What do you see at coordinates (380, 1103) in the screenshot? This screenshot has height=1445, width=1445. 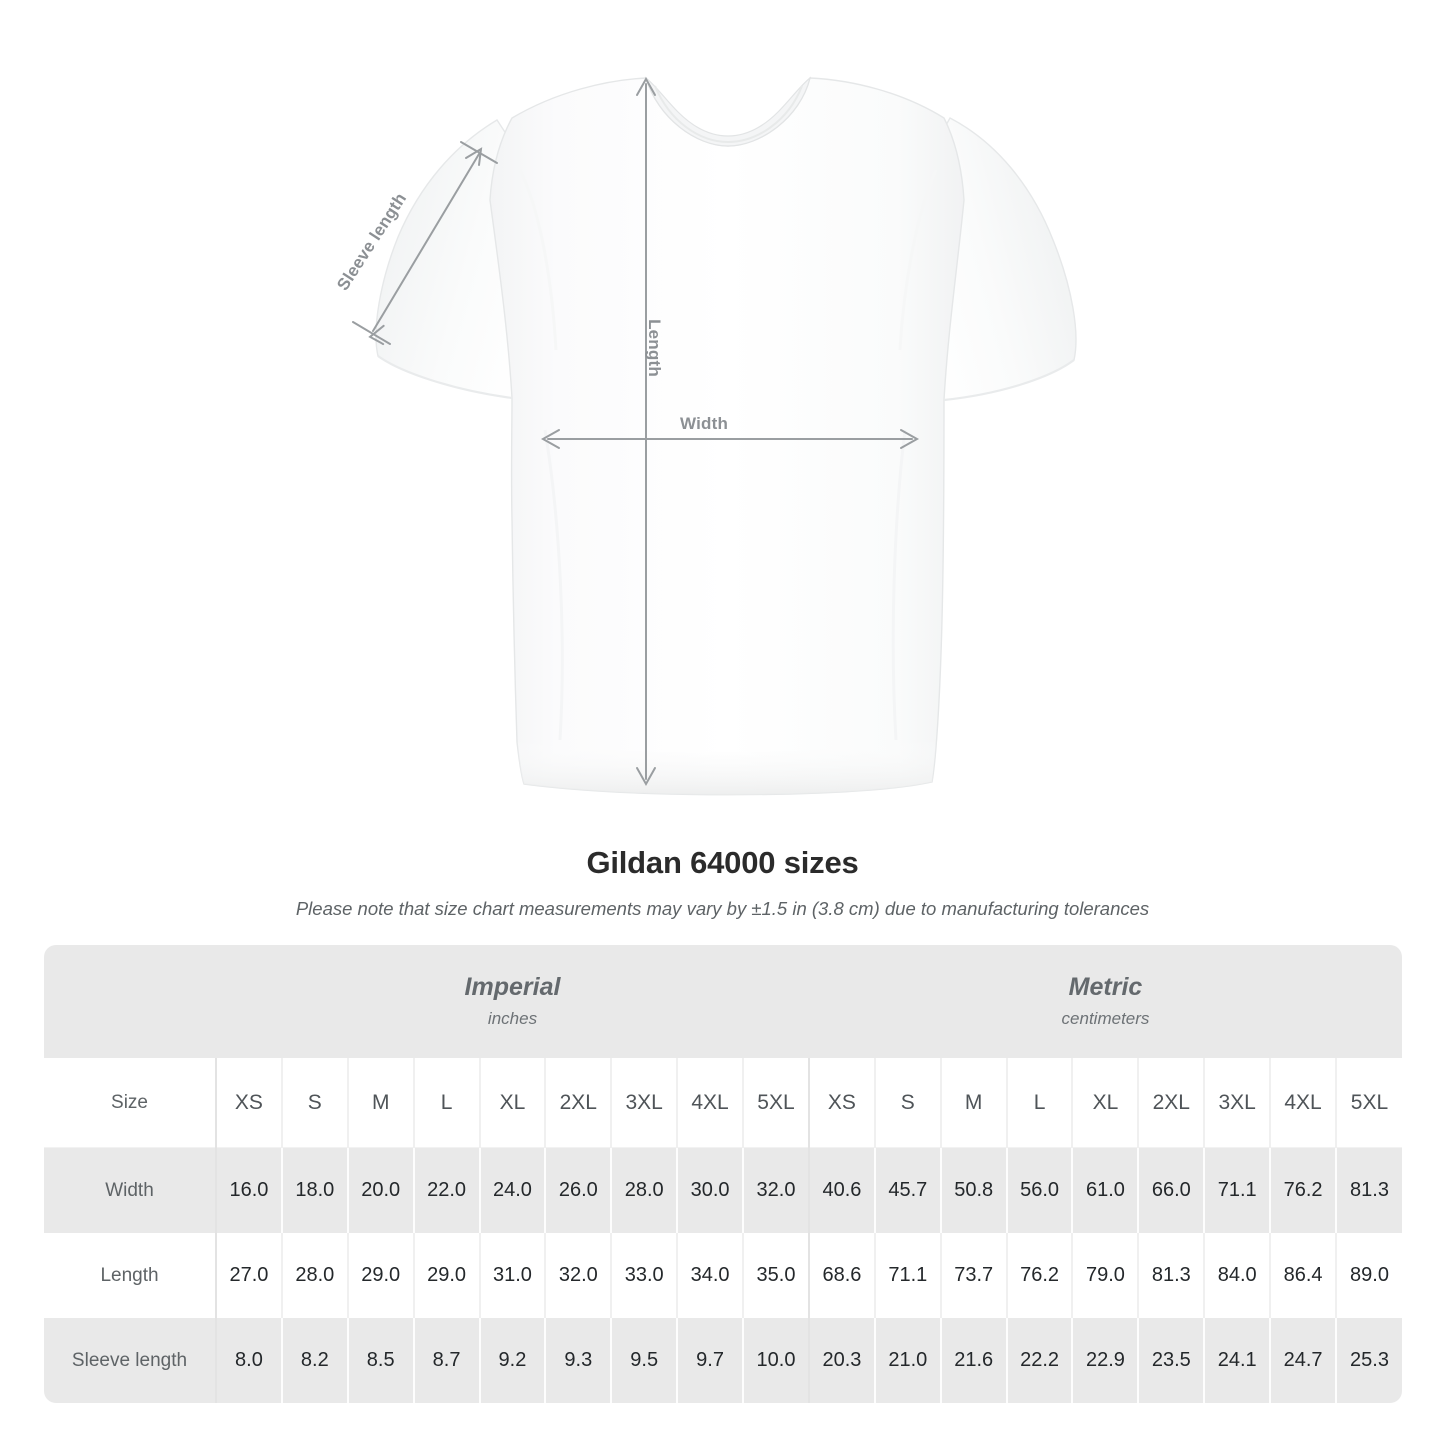 I see `size-header-imperial-m: M` at bounding box center [380, 1103].